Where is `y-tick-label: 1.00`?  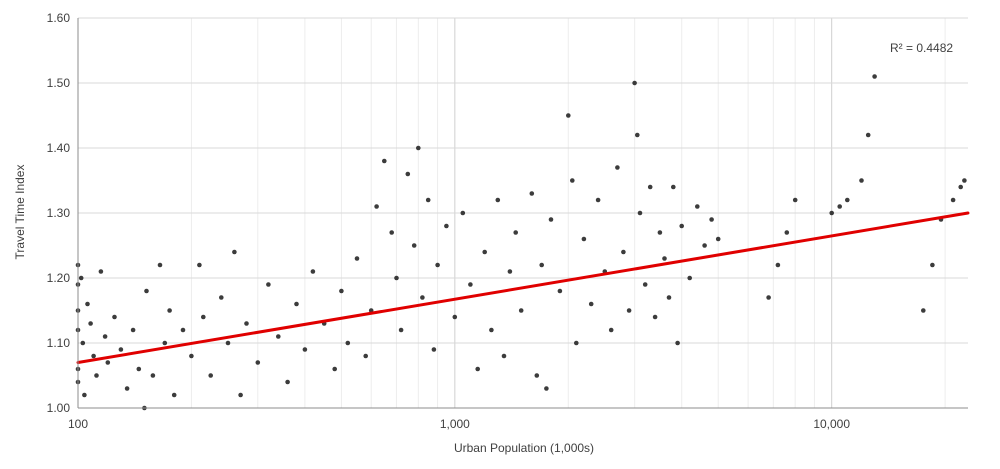
y-tick-label: 1.00 is located at coordinates (59, 408).